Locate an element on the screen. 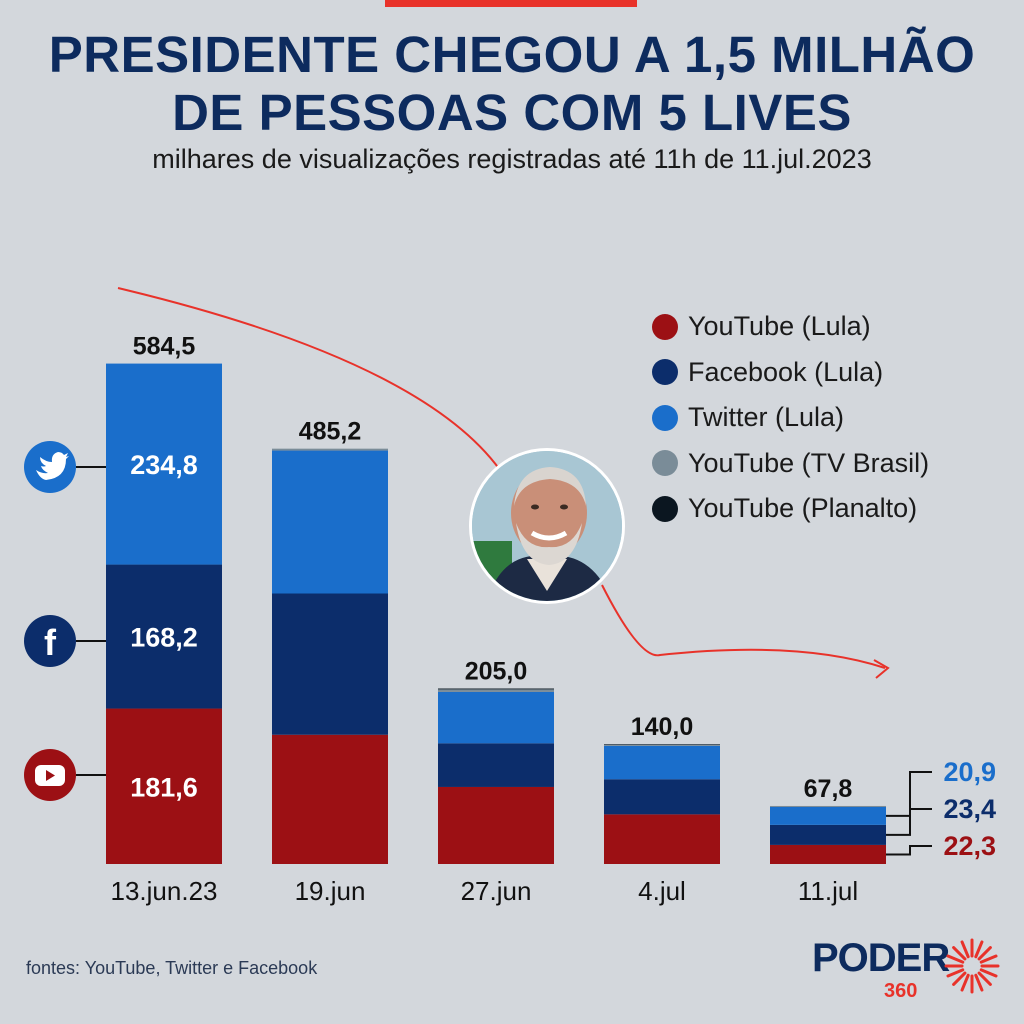 The width and height of the screenshot is (1024, 1024). legend-item-3: YouTube (TV Brasil) is located at coordinates (790, 464).